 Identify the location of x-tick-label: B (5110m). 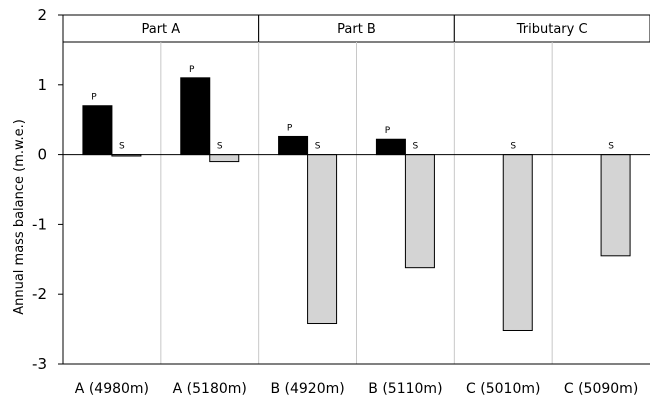
(405, 389).